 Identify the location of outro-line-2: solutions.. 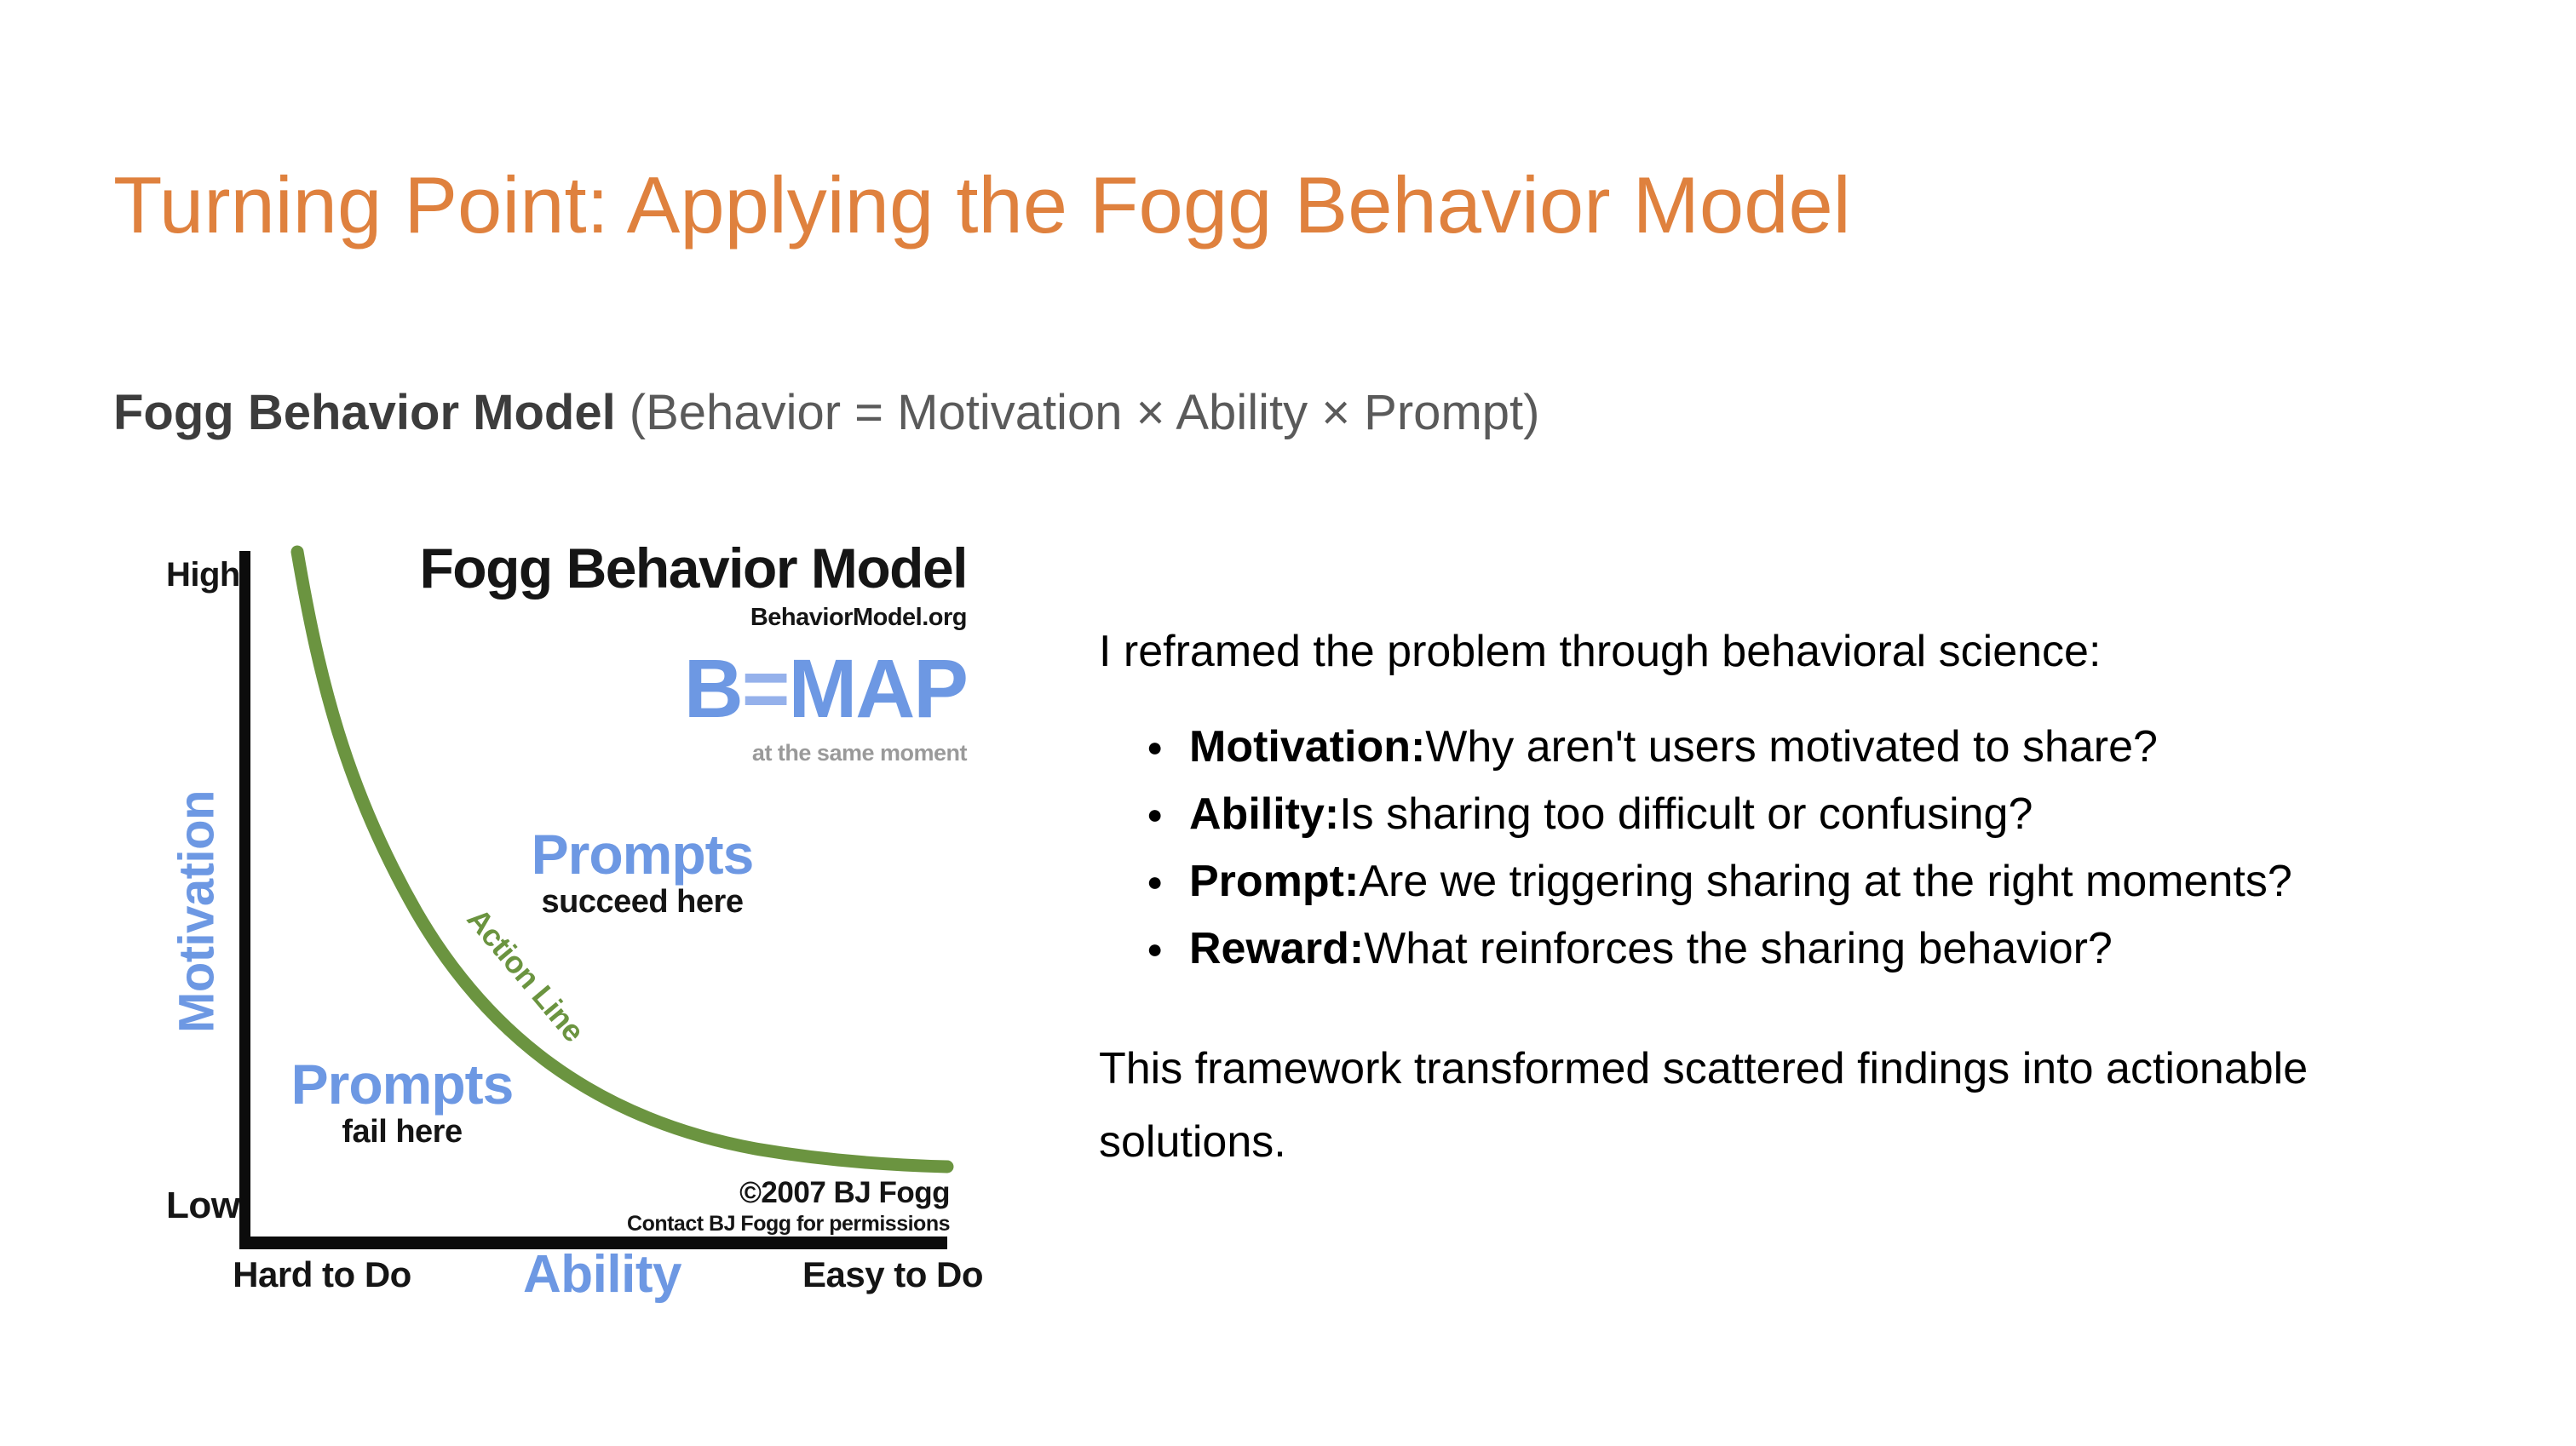
(1193, 1142).